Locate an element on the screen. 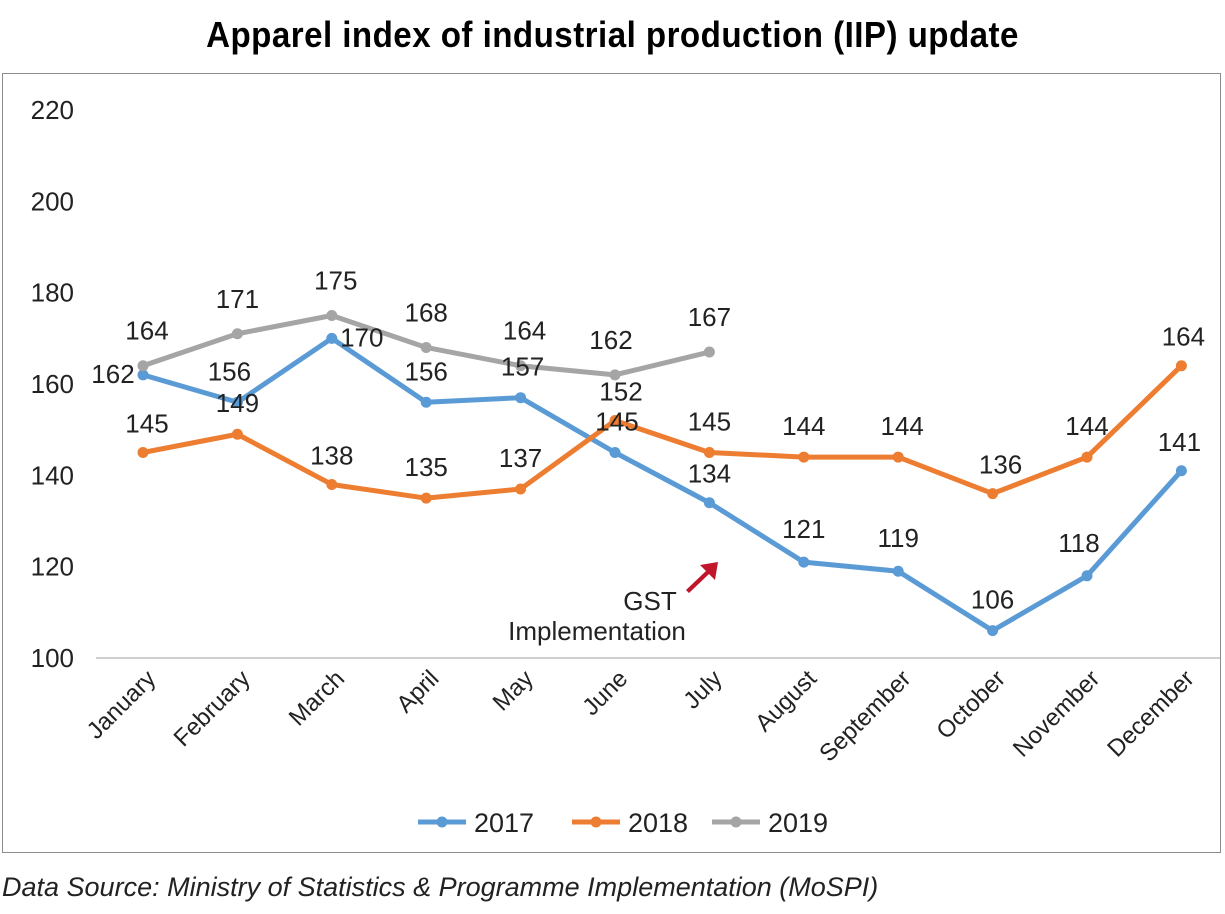 Image resolution: width=1225 pixels, height=914 pixels. x-tick-label: January is located at coordinates (121, 704).